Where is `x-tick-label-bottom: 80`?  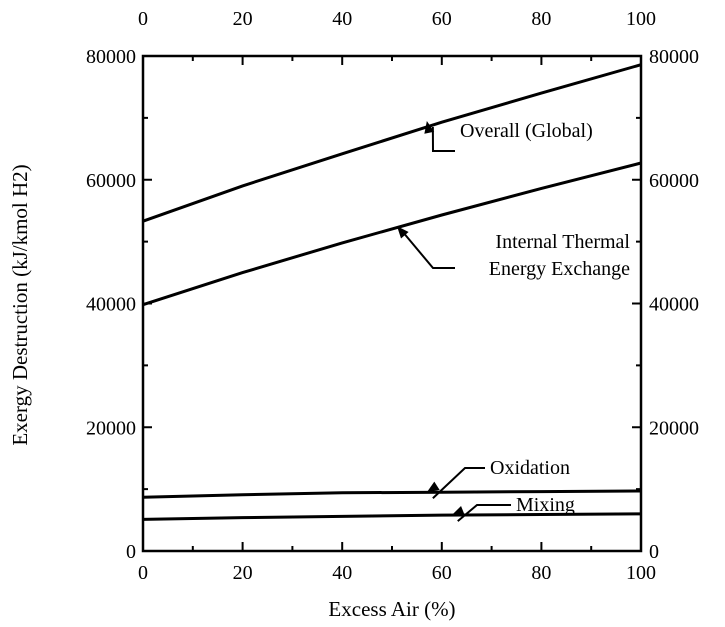
x-tick-label-bottom: 80 is located at coordinates (541, 573).